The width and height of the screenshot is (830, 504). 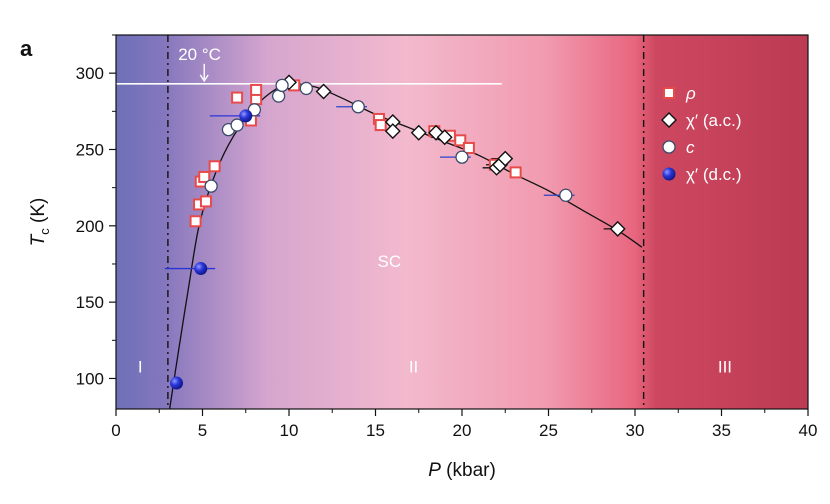 I want to click on annotation-label: 20 °C, so click(x=199, y=54).